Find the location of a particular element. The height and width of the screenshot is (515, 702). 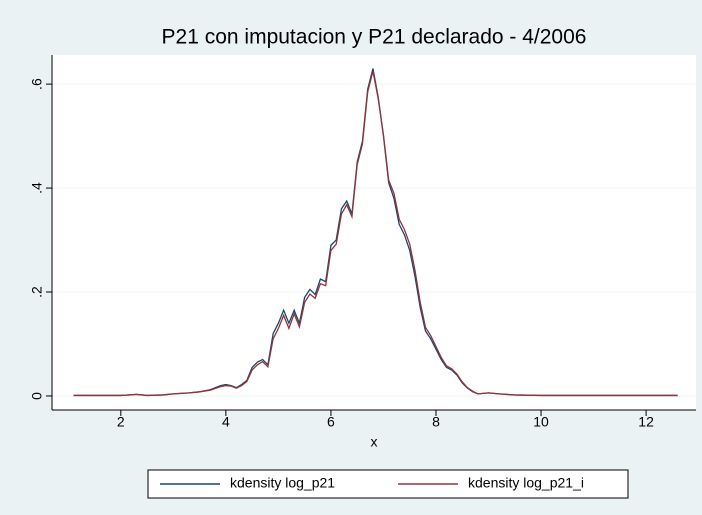

y-tick-label: 0 is located at coordinates (37, 396).